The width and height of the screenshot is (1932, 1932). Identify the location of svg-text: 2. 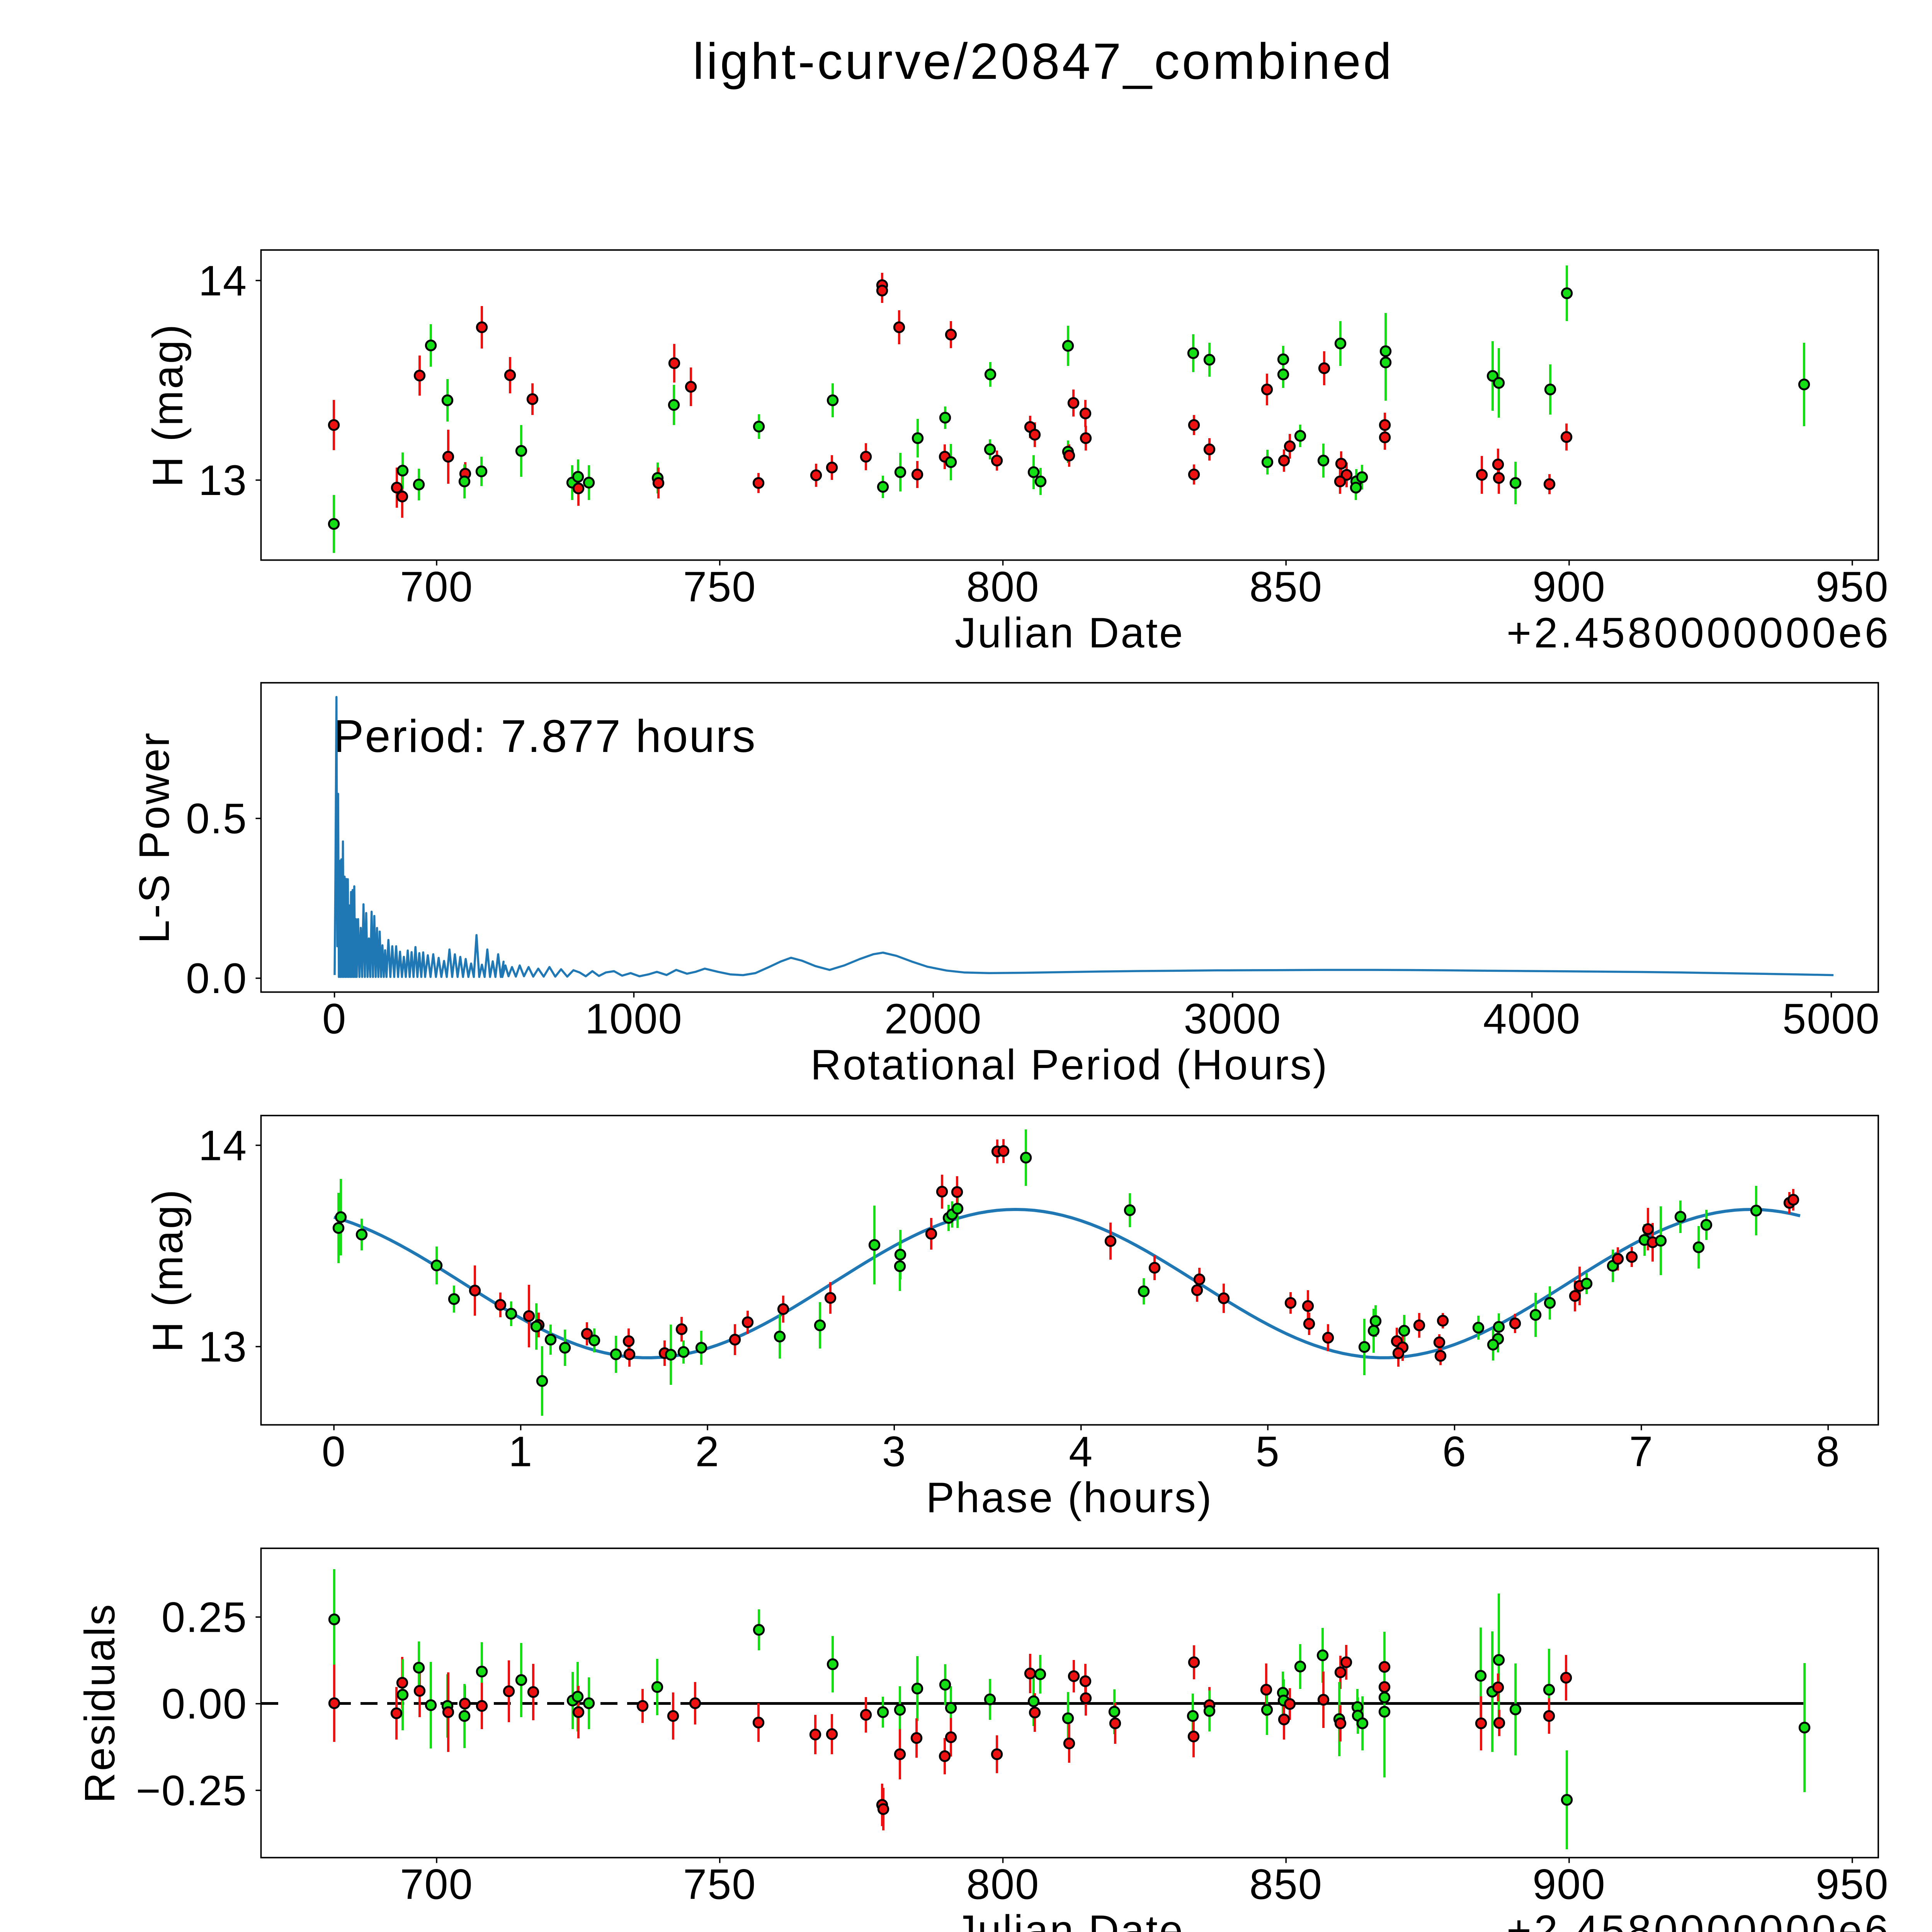
(707, 1452).